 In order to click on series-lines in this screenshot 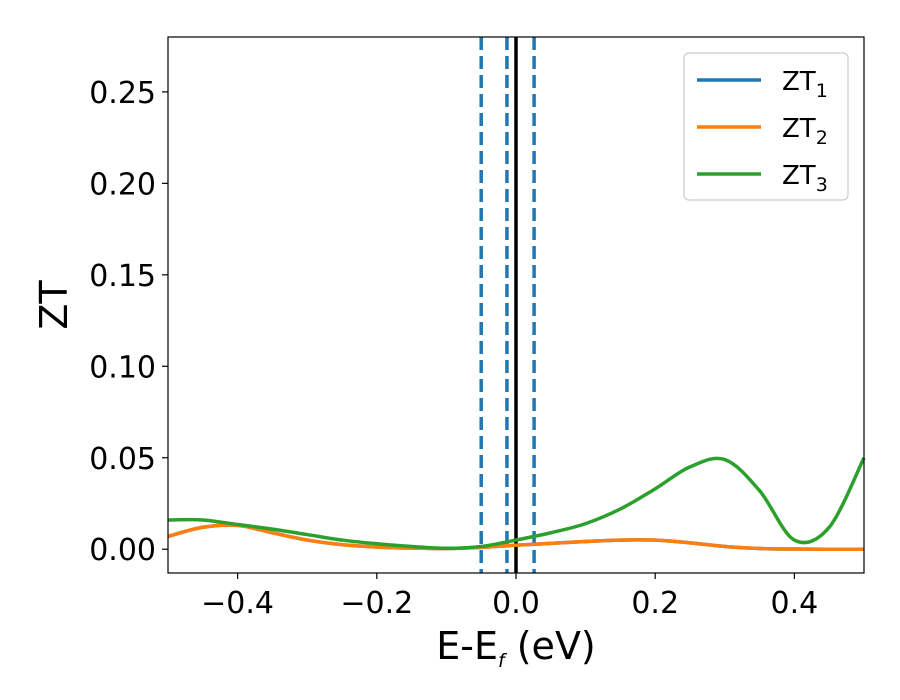, I will do `click(516, 503)`.